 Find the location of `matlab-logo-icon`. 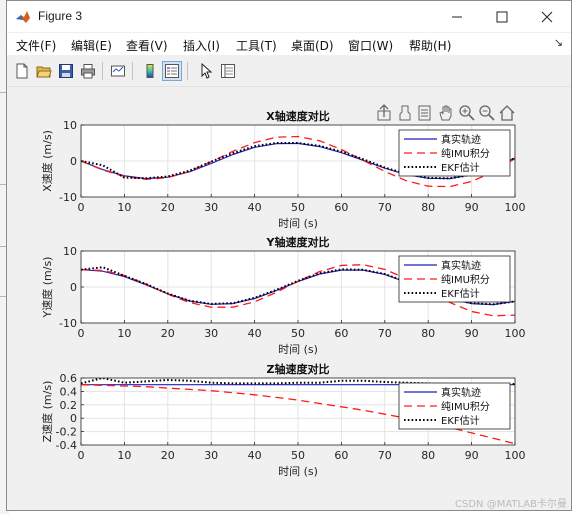

matlab-logo-icon is located at coordinates (23, 17).